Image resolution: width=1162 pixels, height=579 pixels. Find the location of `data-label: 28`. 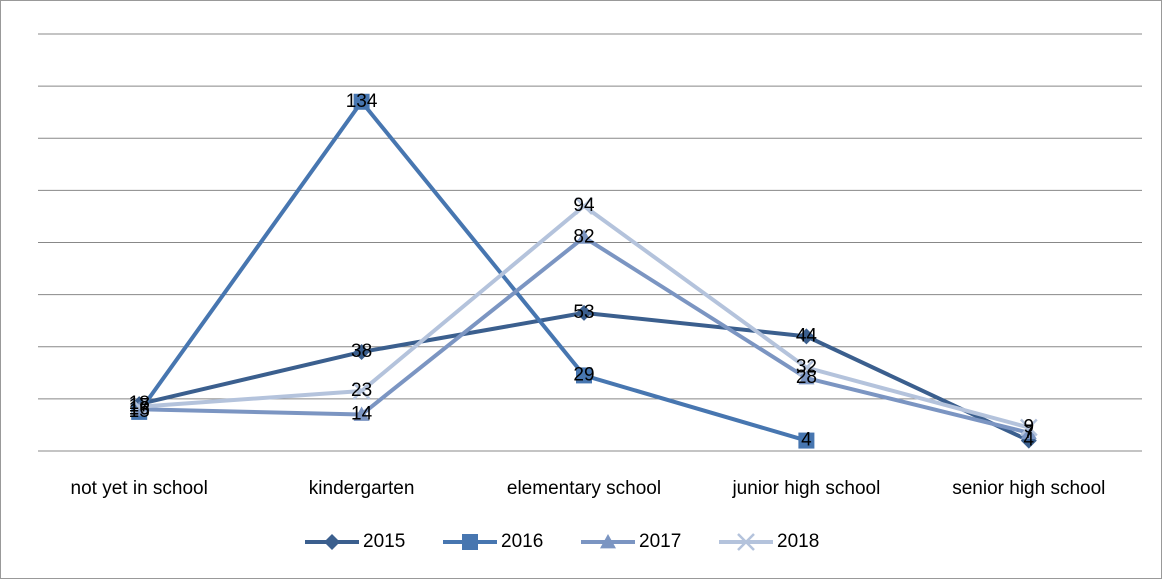

data-label: 28 is located at coordinates (806, 377).